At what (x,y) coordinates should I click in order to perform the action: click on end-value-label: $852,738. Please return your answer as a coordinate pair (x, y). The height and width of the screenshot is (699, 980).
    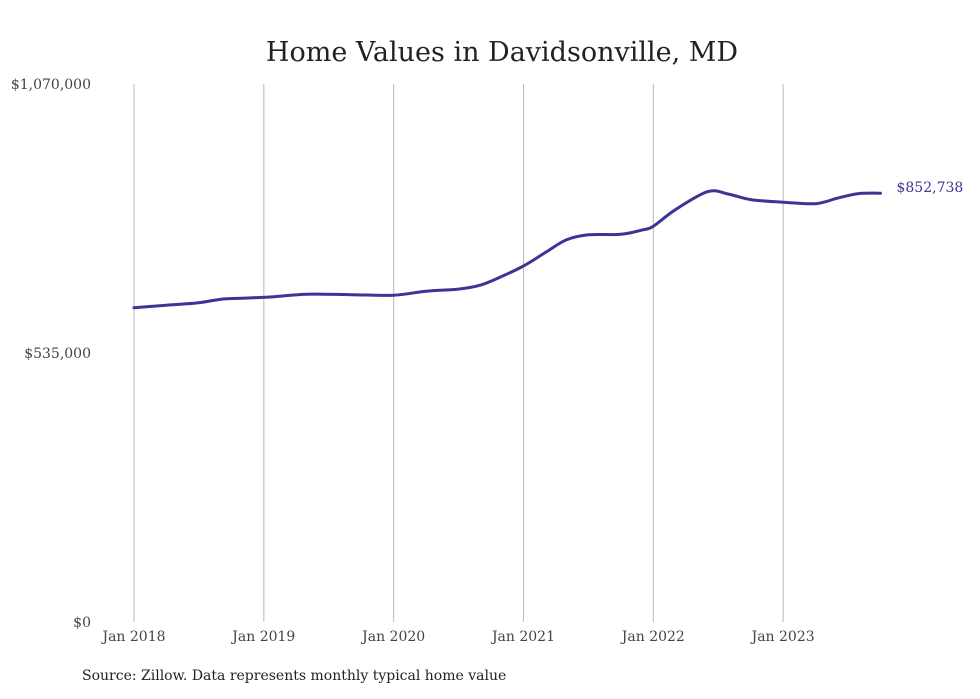
    Looking at the image, I should click on (929, 188).